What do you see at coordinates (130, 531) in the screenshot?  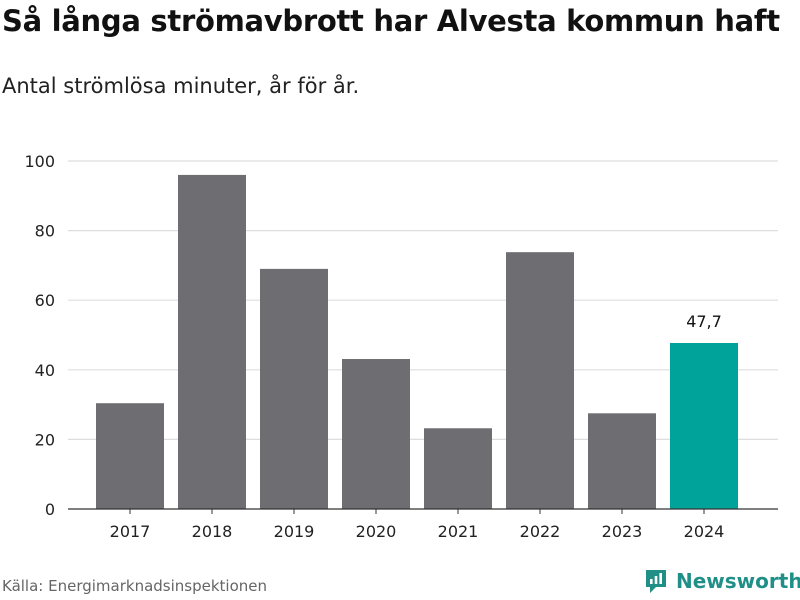 I see `x-tick-label-2017: 2017` at bounding box center [130, 531].